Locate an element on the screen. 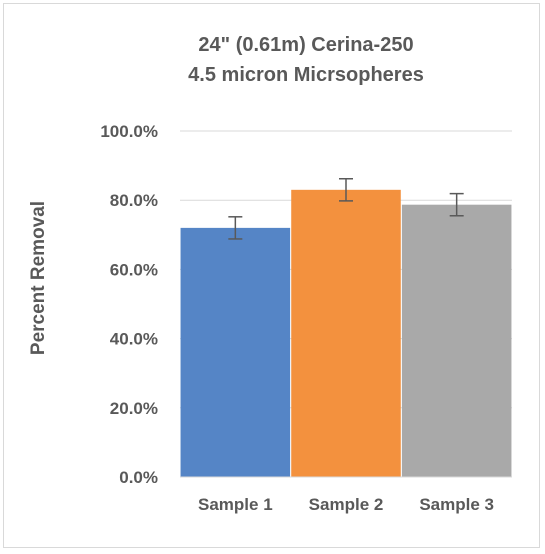 The width and height of the screenshot is (545, 554). y-tick-label: 40.0% is located at coordinates (134, 339).